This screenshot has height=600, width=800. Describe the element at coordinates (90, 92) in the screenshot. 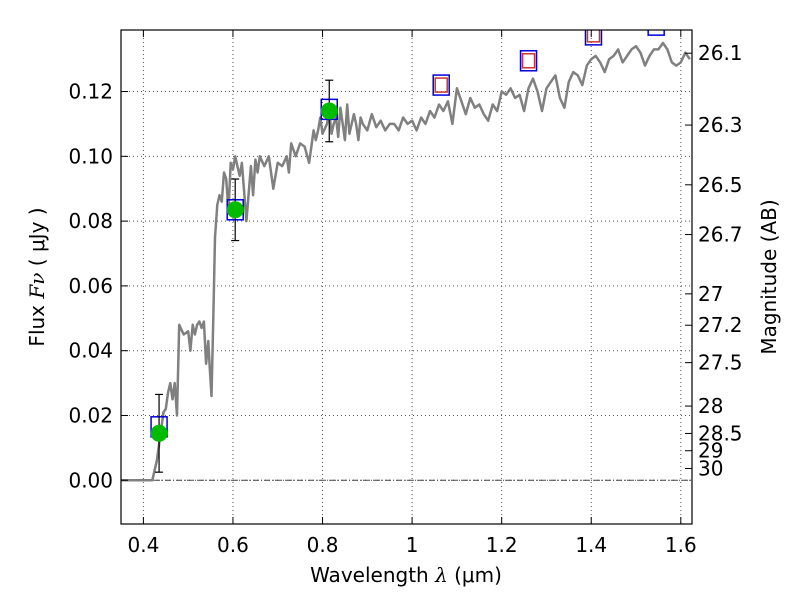

I see `y-tick-label: 0.12` at that location.